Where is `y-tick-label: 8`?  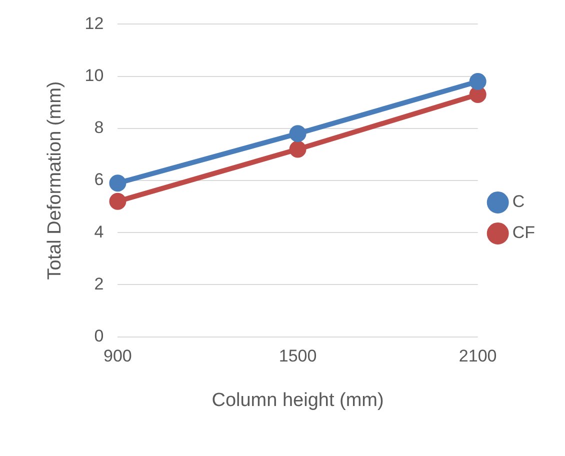
y-tick-label: 8 is located at coordinates (99, 128).